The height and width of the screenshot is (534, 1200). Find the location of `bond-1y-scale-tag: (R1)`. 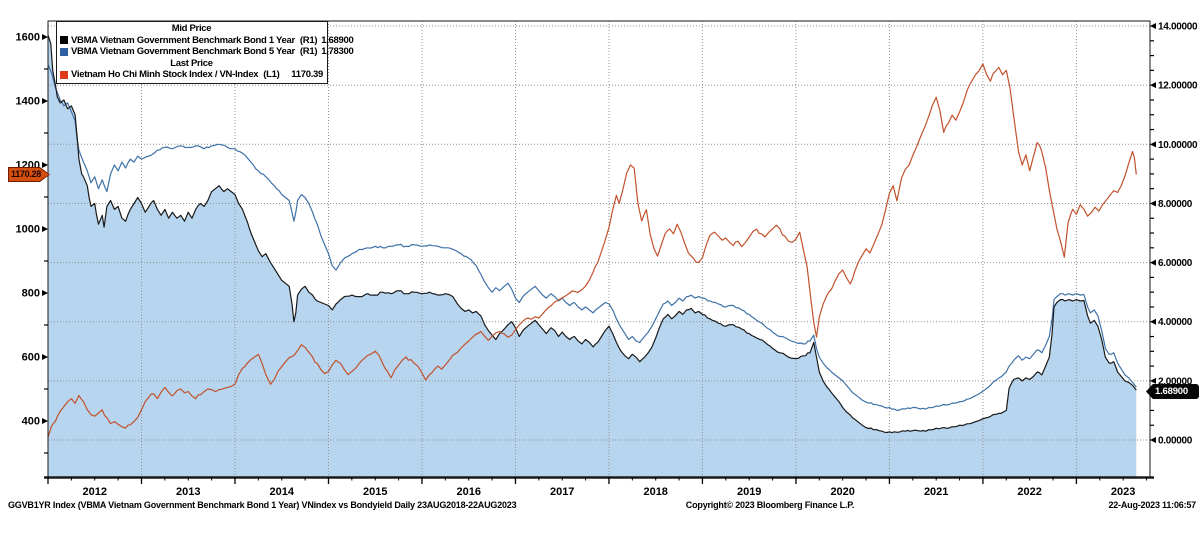

bond-1y-scale-tag: (R1) is located at coordinates (308, 40).